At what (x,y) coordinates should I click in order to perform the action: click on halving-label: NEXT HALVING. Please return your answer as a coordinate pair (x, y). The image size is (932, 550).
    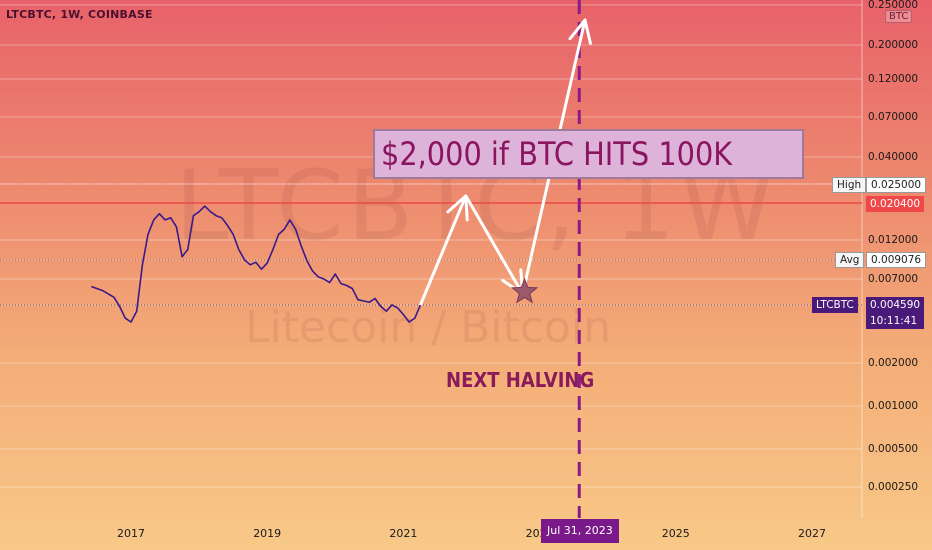
    Looking at the image, I should click on (520, 380).